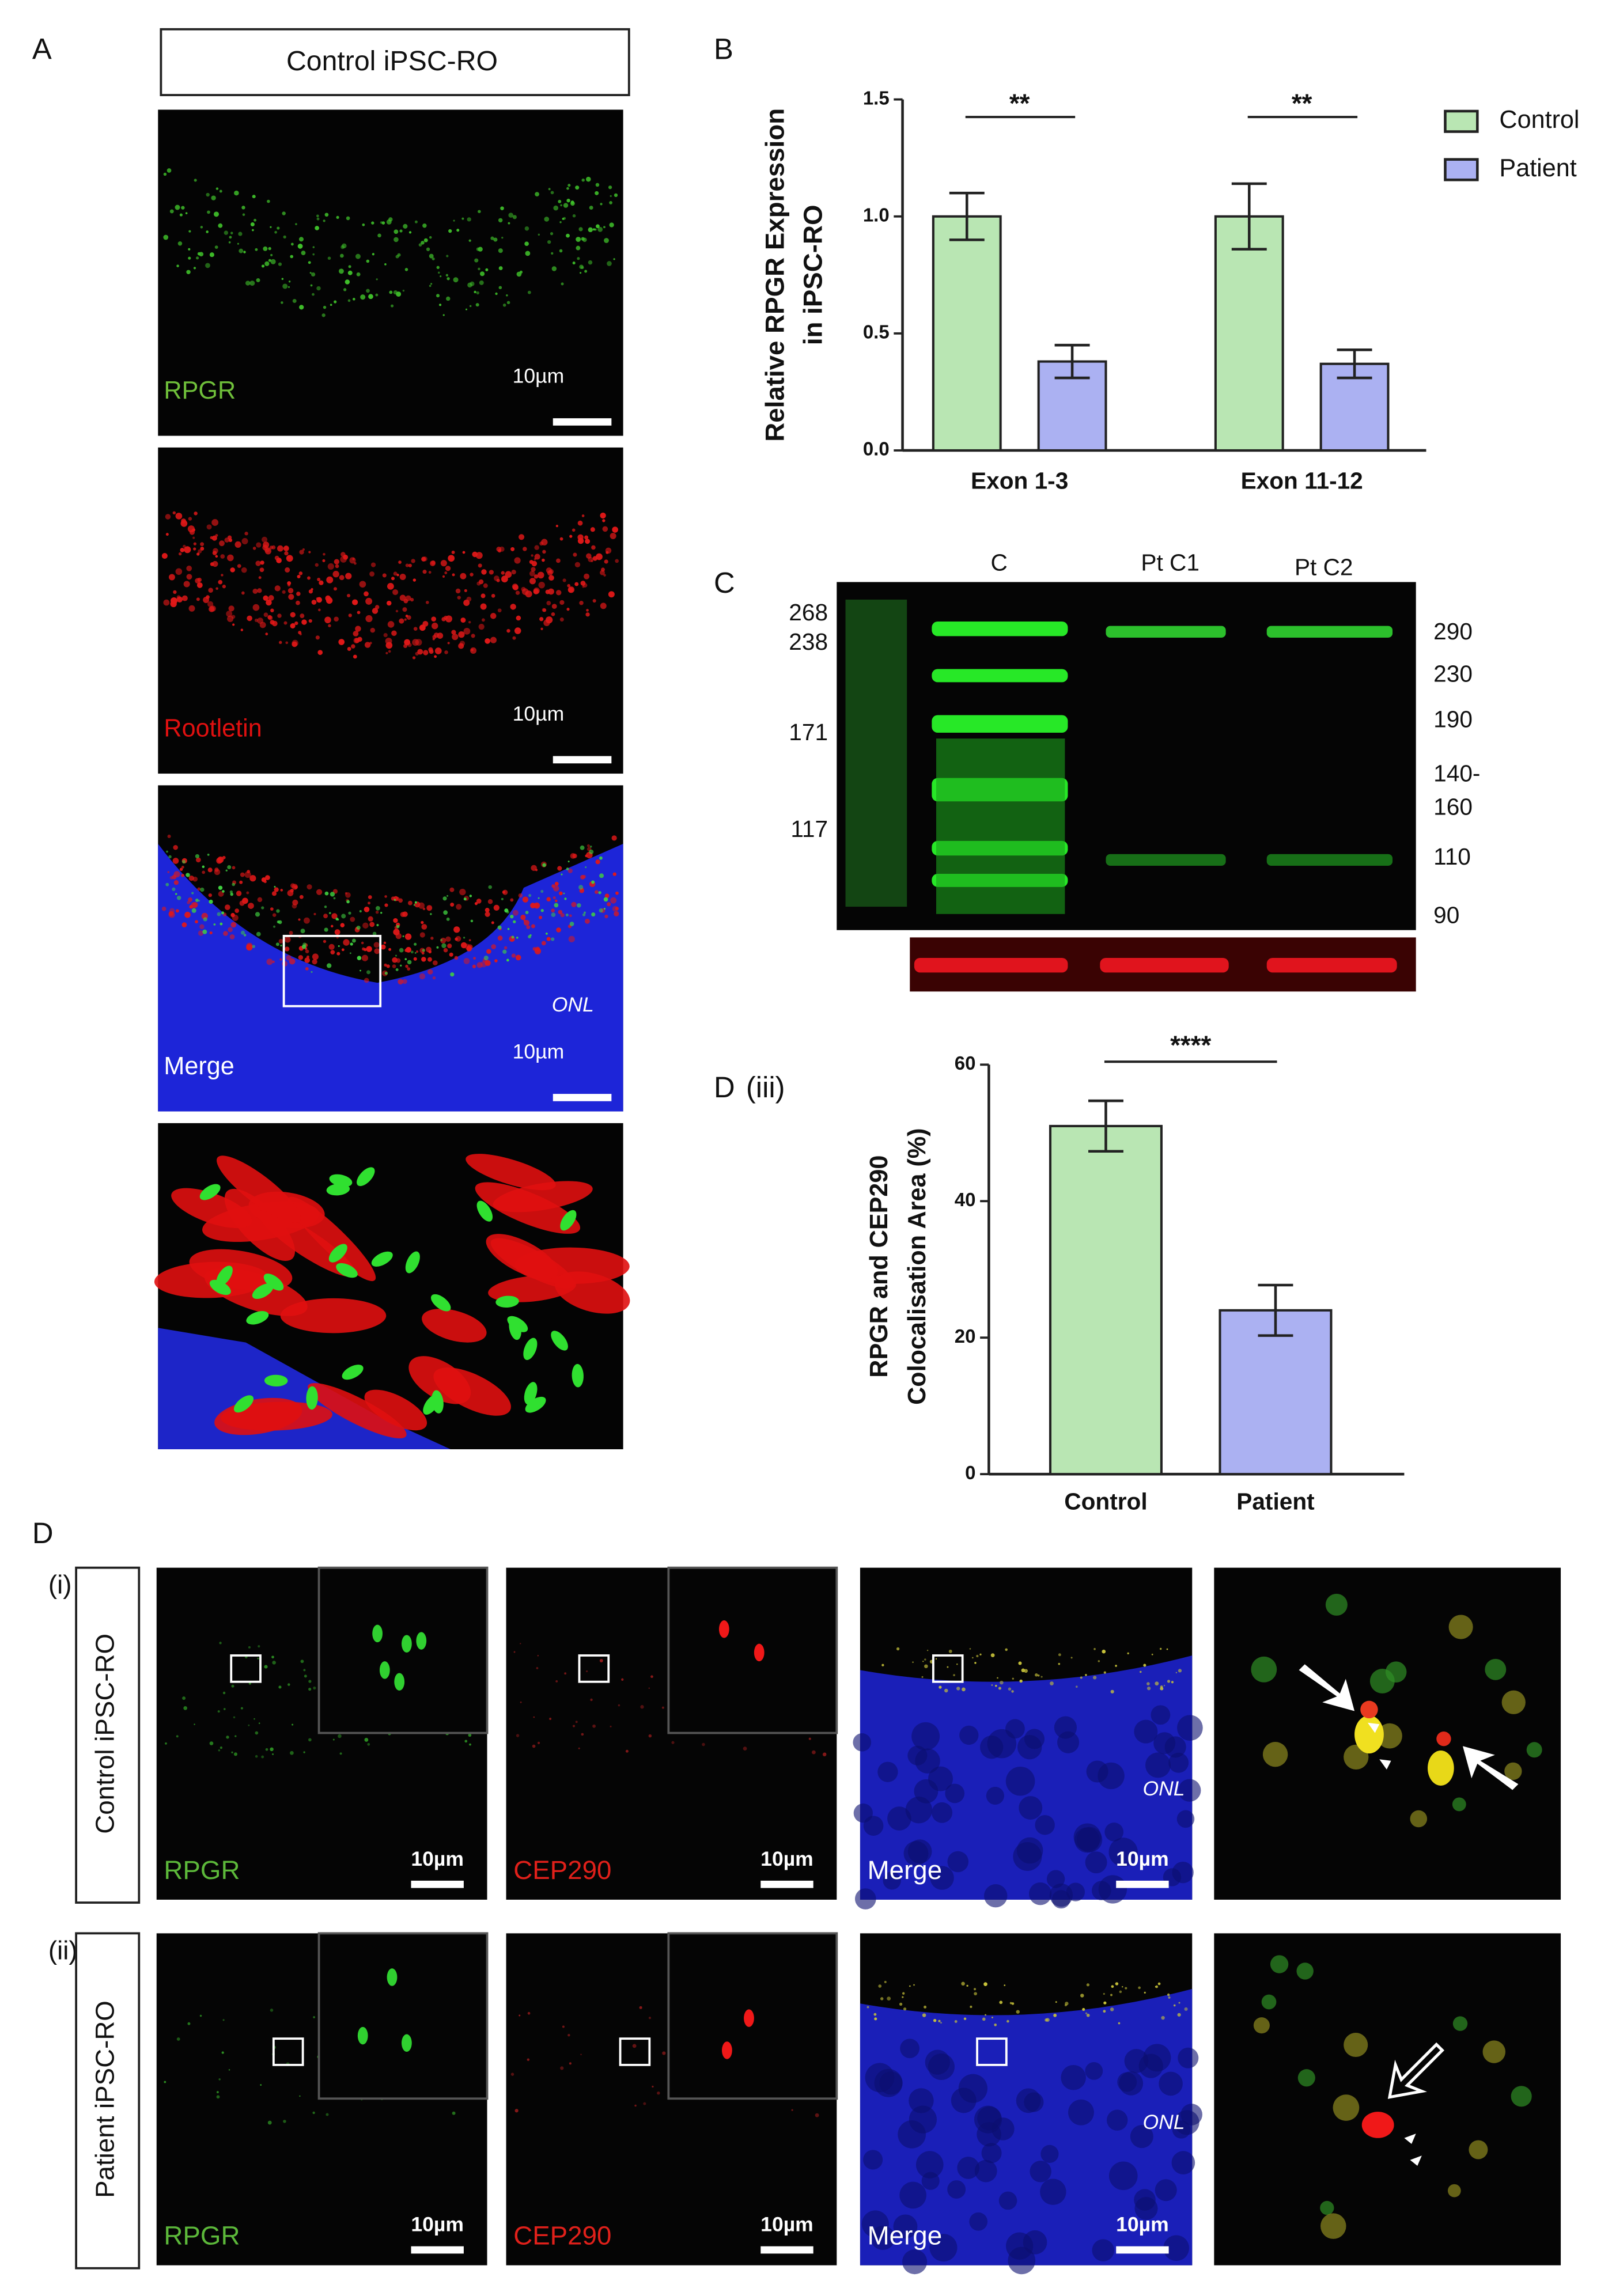  I want to click on marker-label: 190, so click(1453, 719).